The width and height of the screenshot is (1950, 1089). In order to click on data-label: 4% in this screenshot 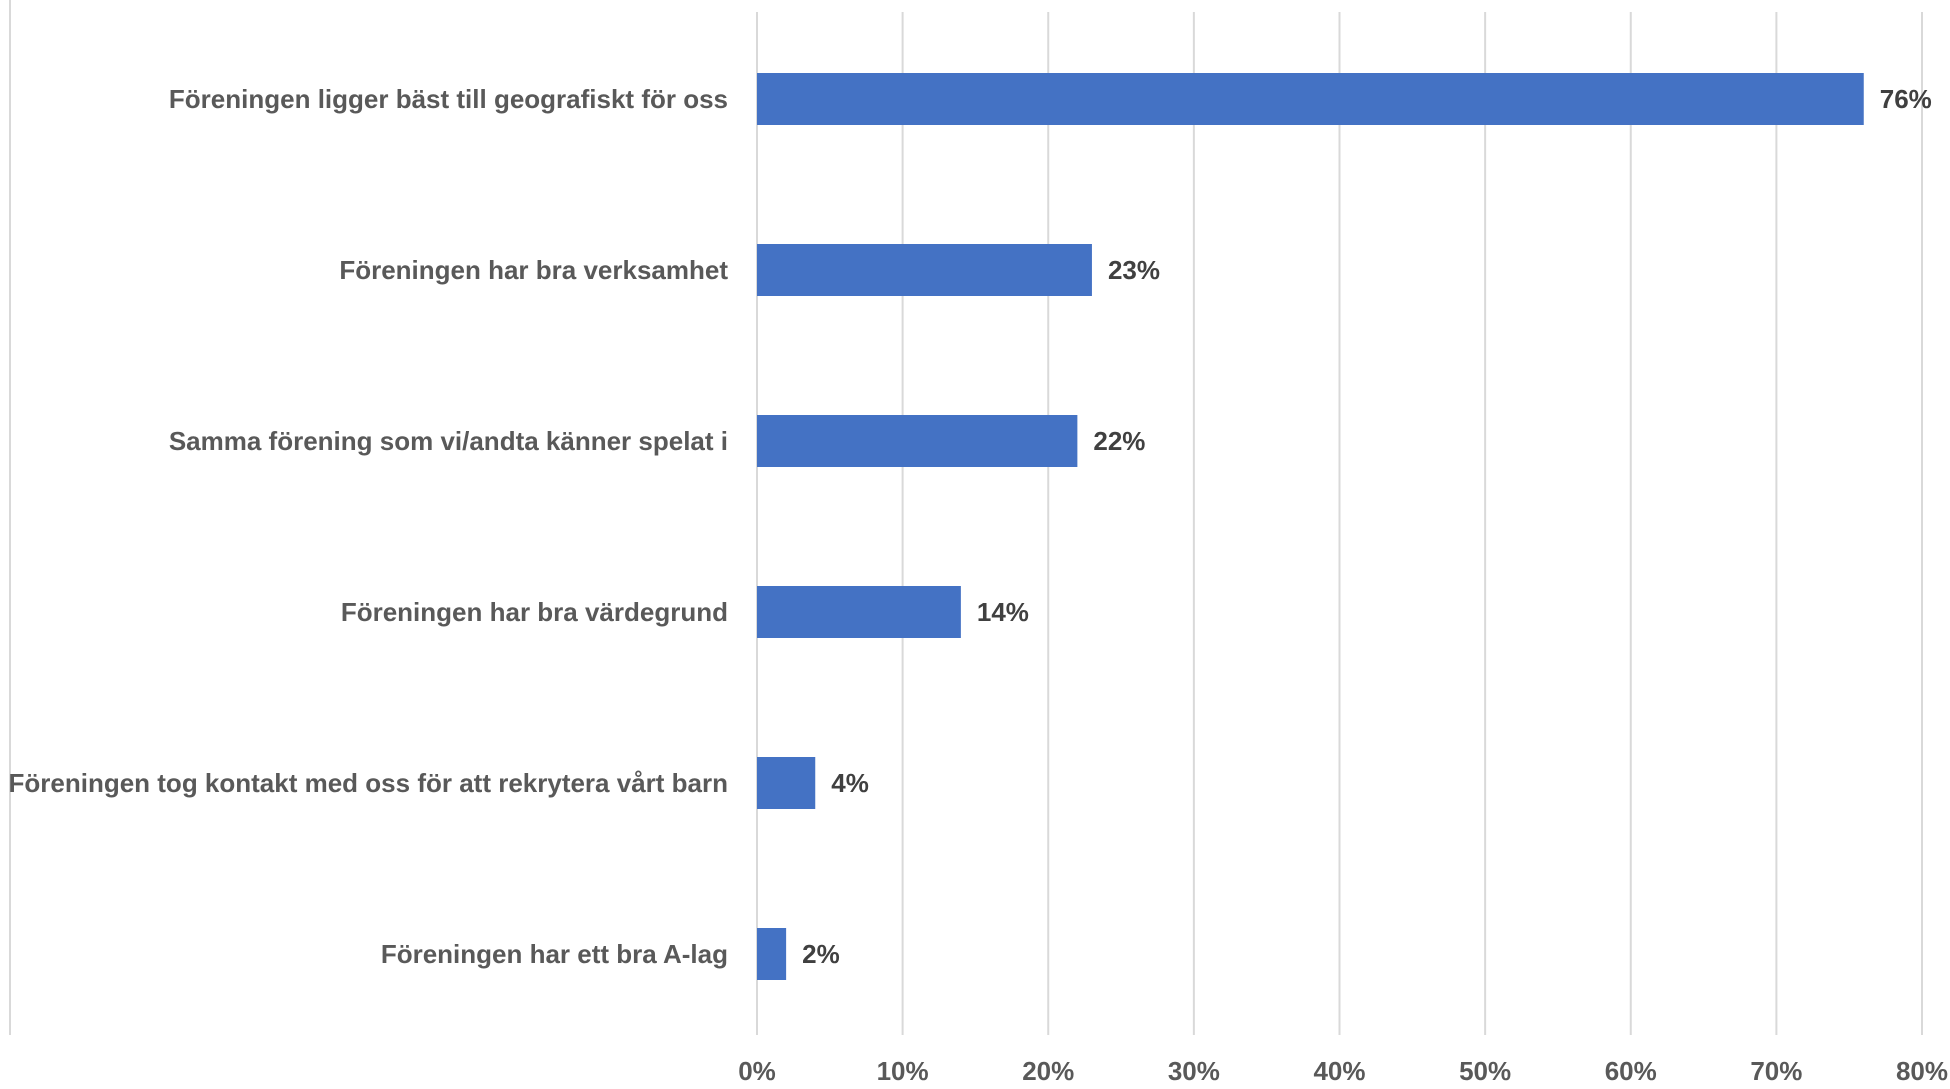, I will do `click(850, 783)`.